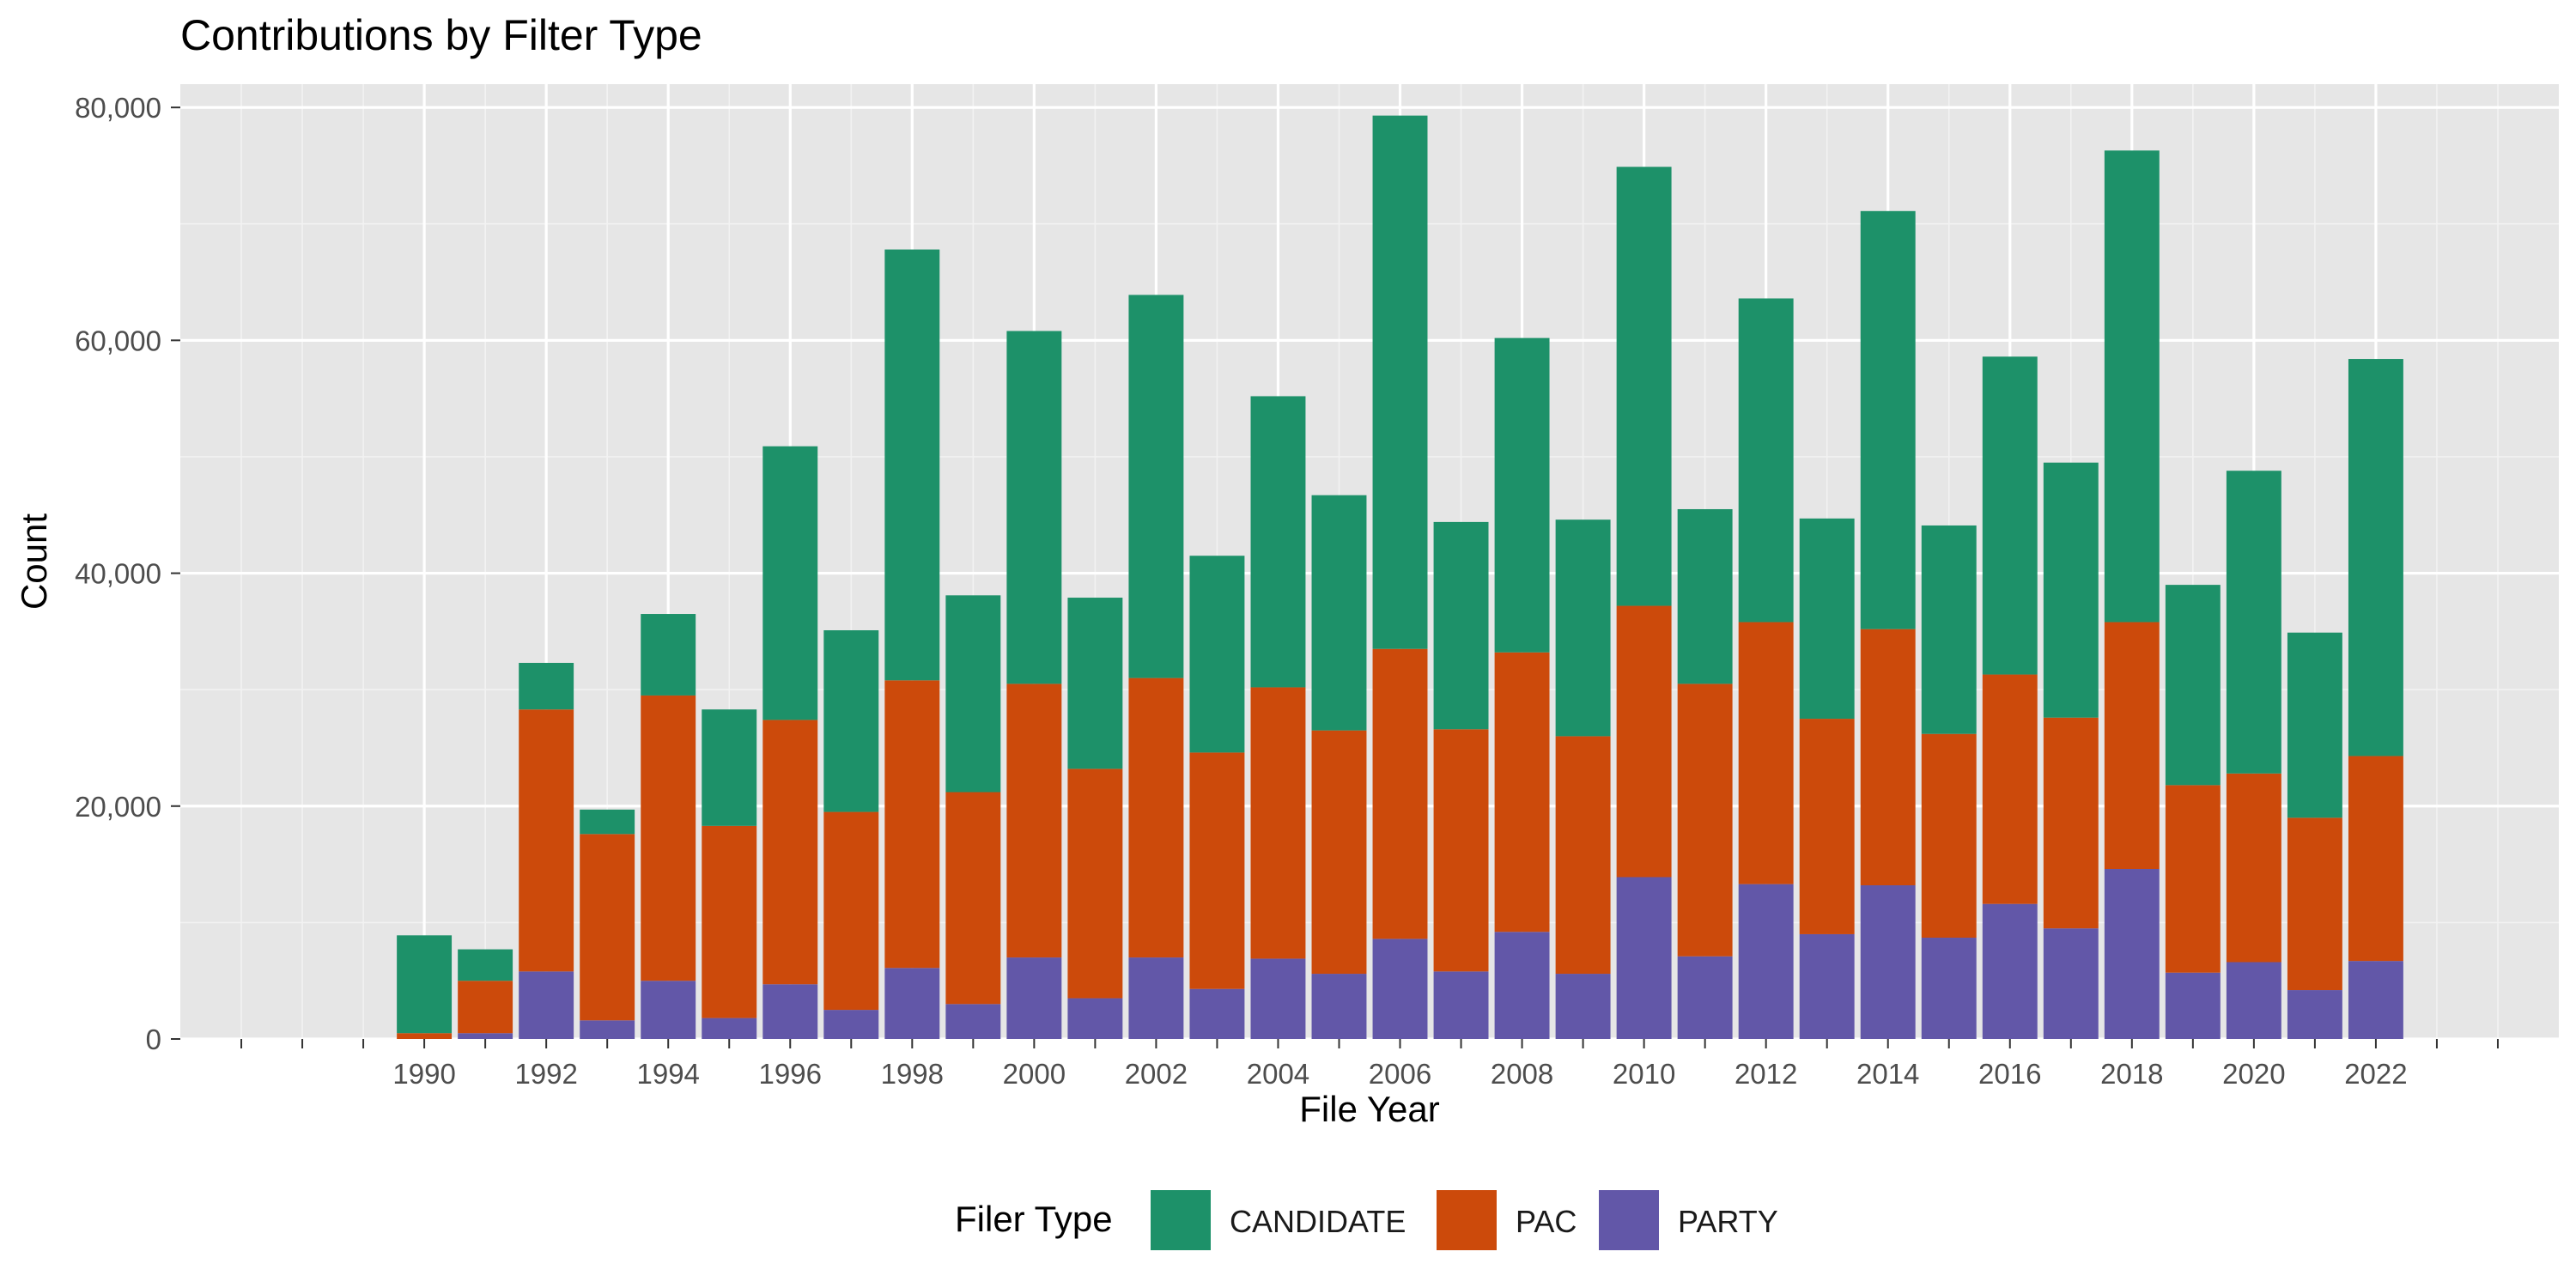  I want to click on x-tick-label: 2012, so click(1766, 1074).